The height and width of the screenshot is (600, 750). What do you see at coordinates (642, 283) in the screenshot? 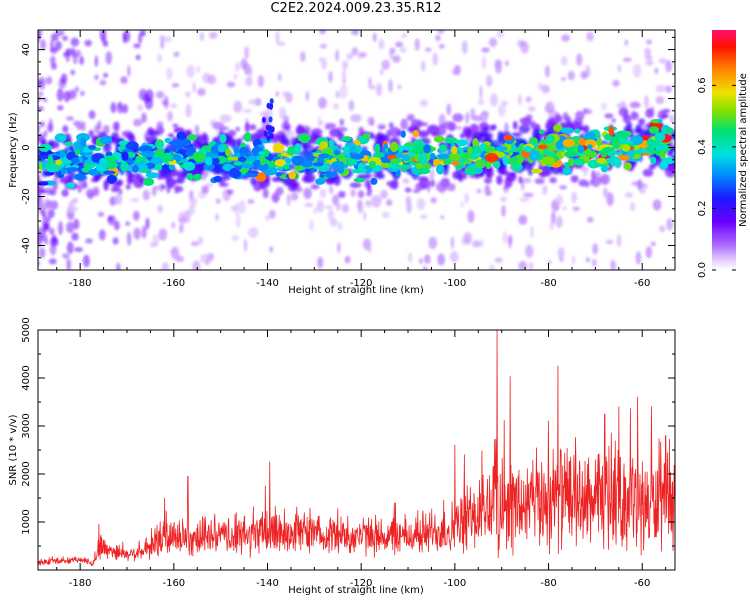
I see `x-tick-label: -60` at bounding box center [642, 283].